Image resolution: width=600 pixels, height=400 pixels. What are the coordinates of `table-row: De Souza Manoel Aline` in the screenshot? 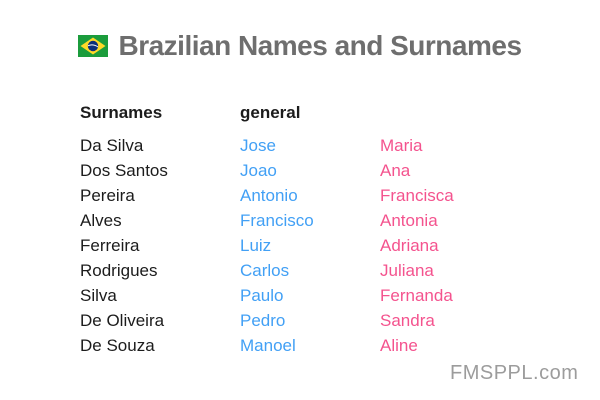 It's located at (310, 345).